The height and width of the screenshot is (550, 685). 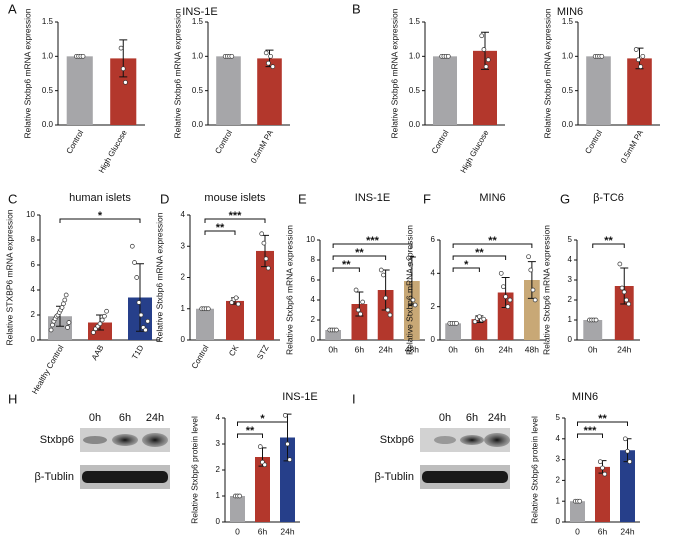 What do you see at coordinates (394, 477) in the screenshot?
I see `row-label: β-Tublin` at bounding box center [394, 477].